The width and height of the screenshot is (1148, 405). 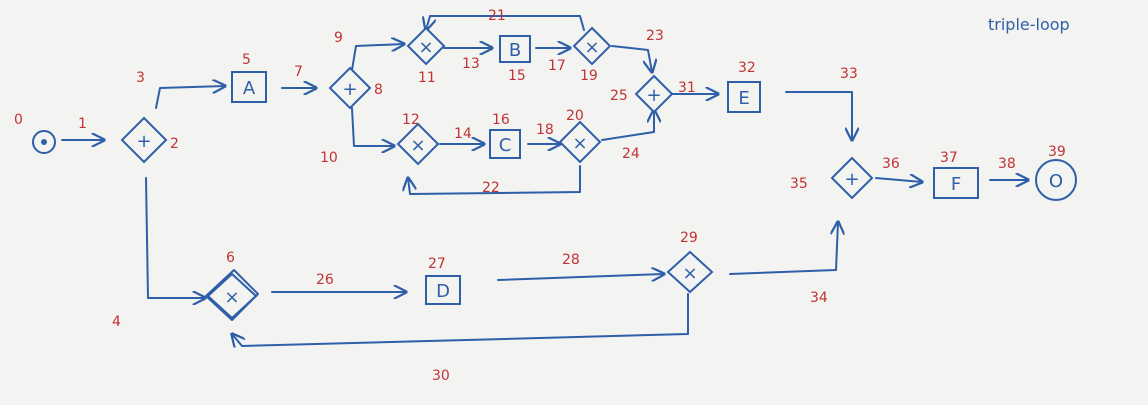 I want to click on num-xor-29: 29, so click(x=689, y=238).